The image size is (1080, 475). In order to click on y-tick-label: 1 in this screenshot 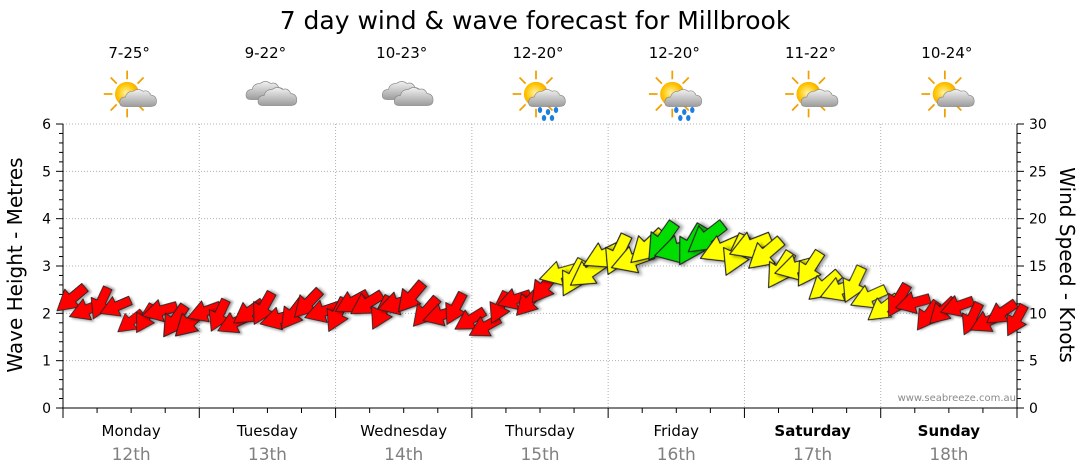, I will do `click(46, 362)`.